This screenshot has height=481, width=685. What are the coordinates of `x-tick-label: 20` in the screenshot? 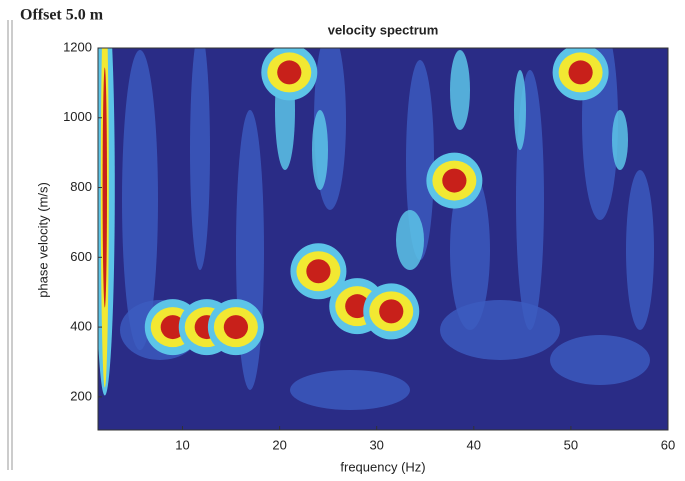 It's located at (279, 444).